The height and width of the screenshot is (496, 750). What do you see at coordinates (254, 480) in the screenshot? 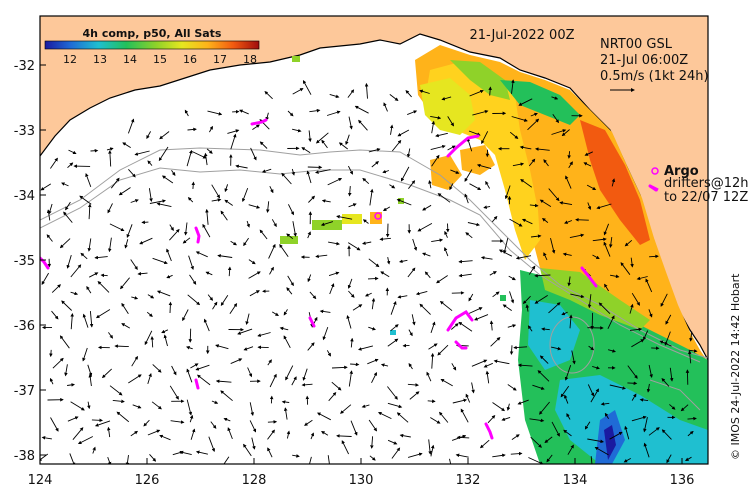
I see `x-tick-label: 128` at bounding box center [254, 480].